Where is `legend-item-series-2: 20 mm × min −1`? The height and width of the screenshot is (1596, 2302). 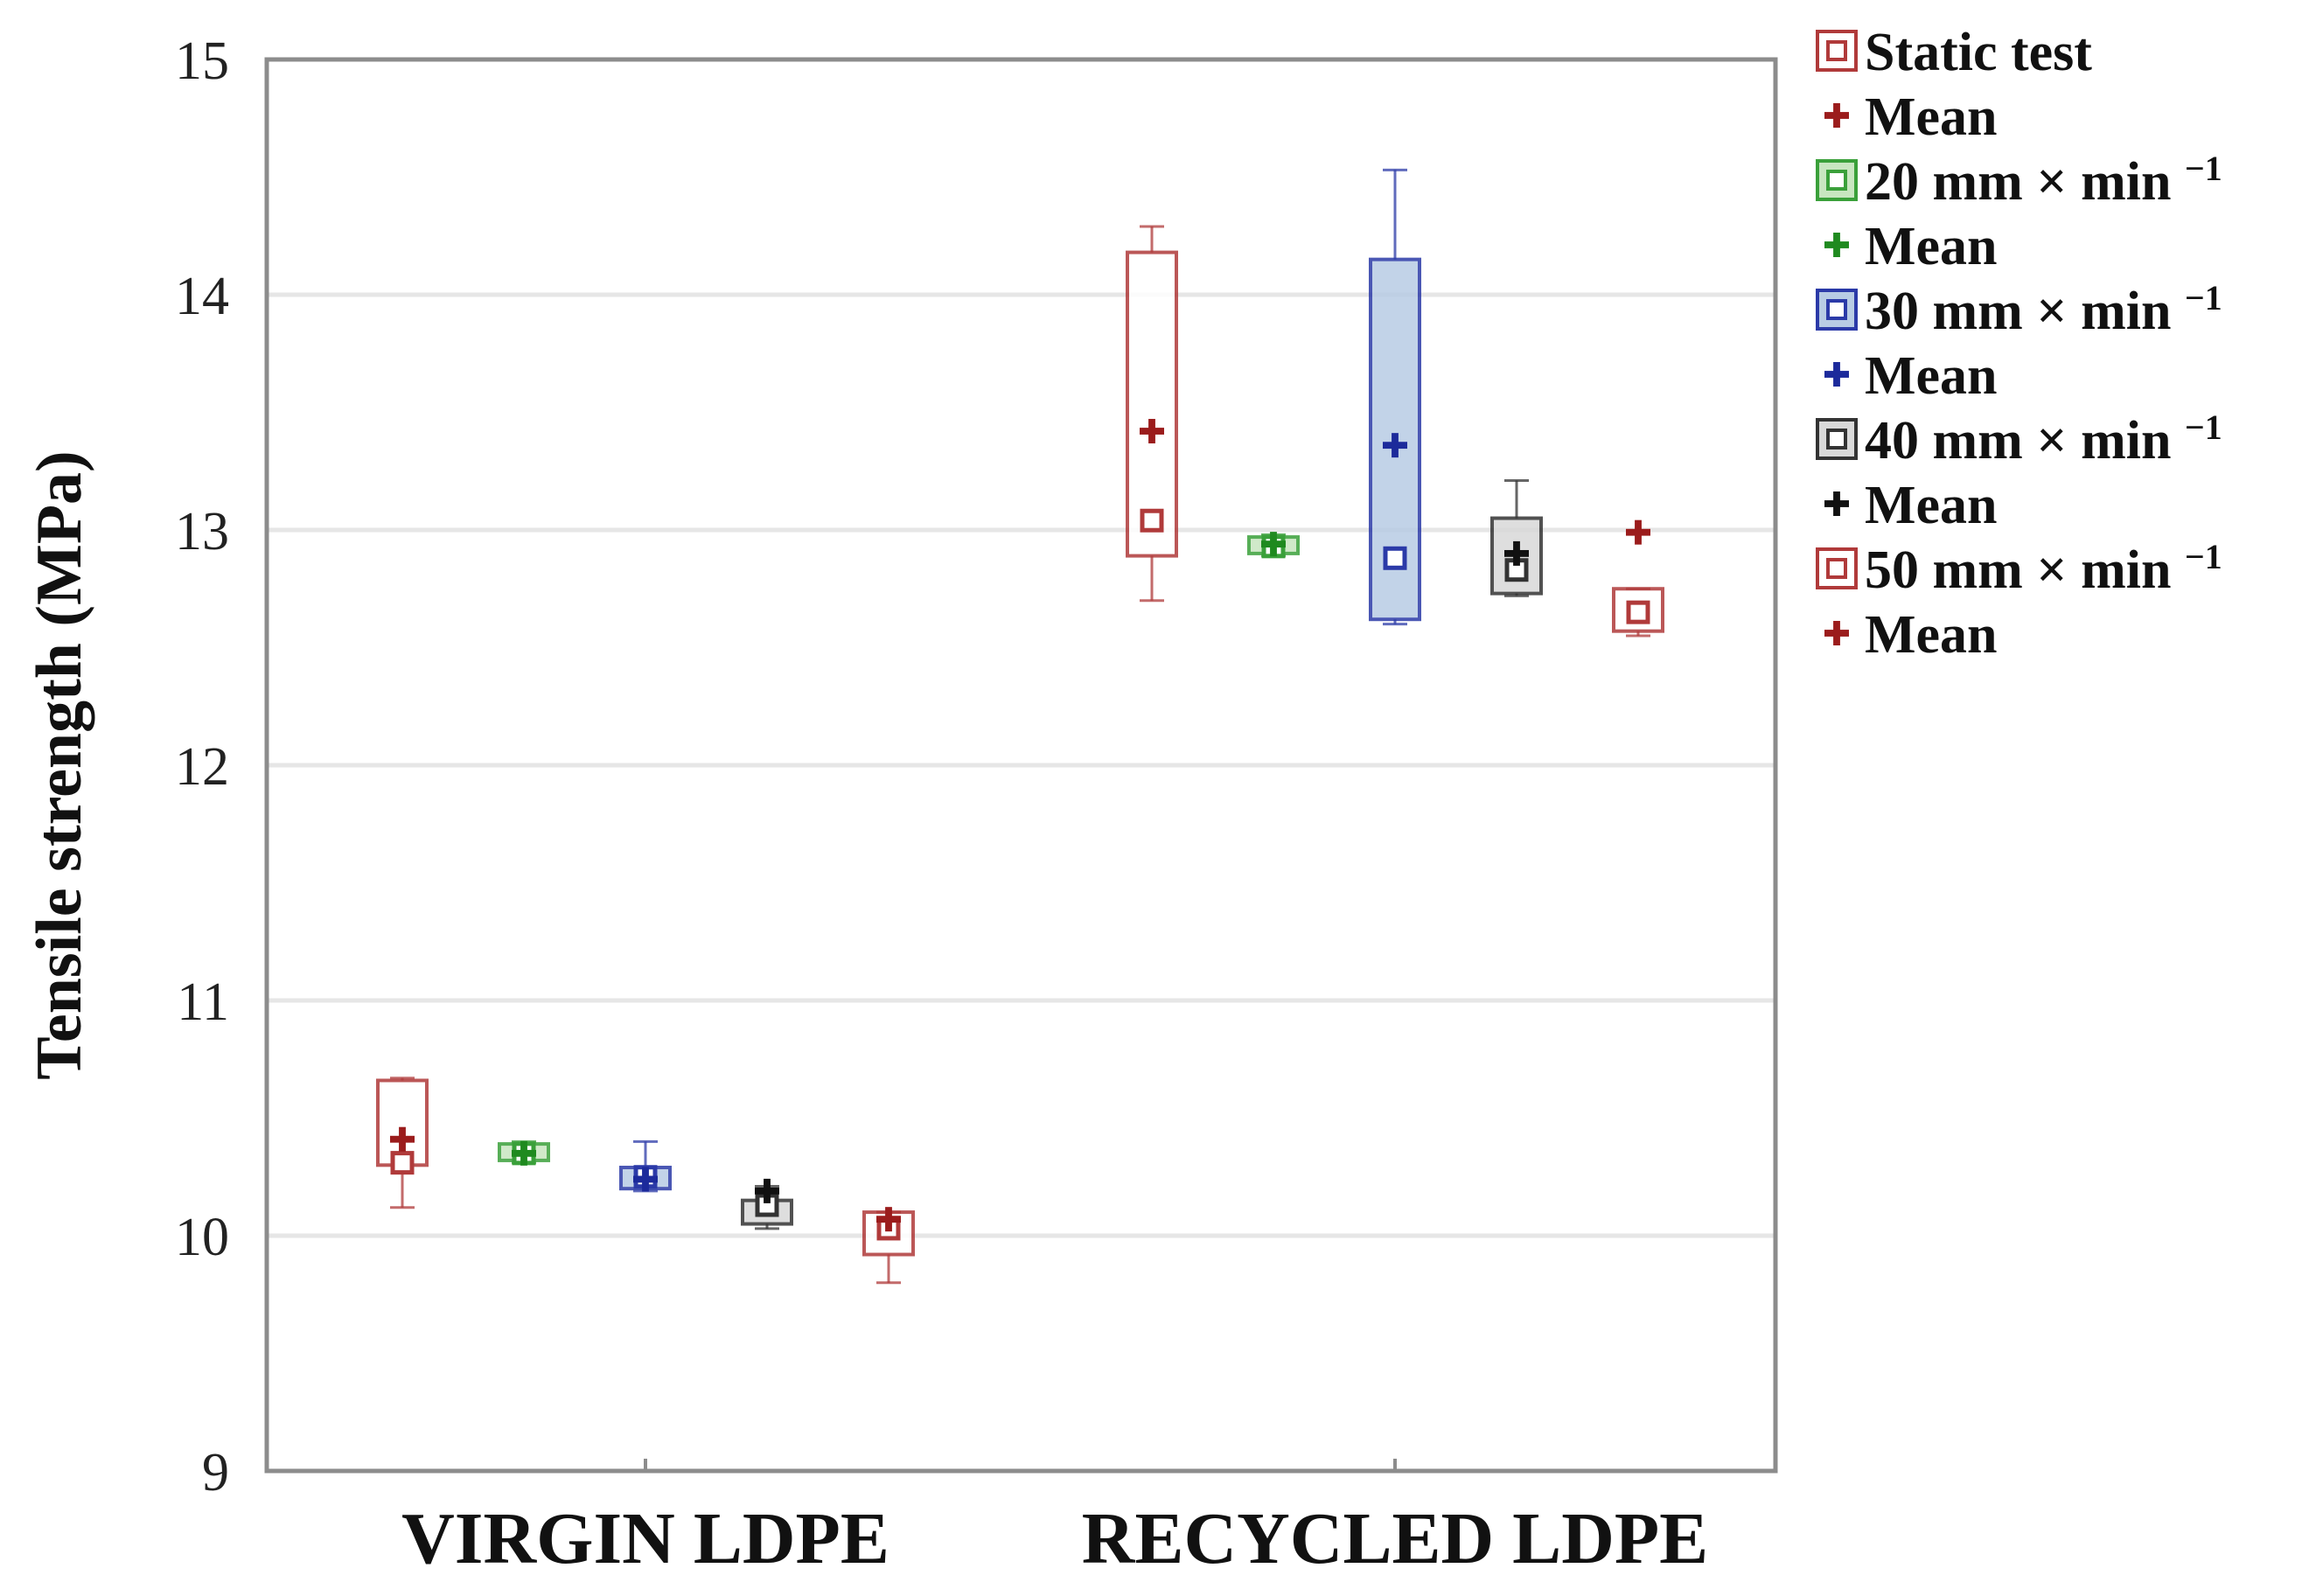 legend-item-series-2: 20 mm × min −1 is located at coordinates (2019, 180).